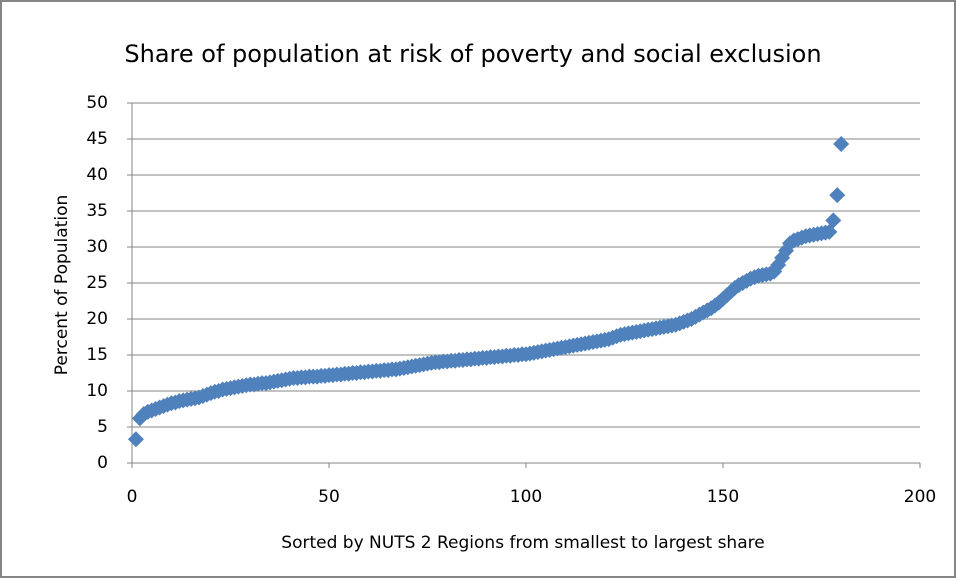 The height and width of the screenshot is (582, 956). What do you see at coordinates (132, 497) in the screenshot?
I see `x-tick-label: 0` at bounding box center [132, 497].